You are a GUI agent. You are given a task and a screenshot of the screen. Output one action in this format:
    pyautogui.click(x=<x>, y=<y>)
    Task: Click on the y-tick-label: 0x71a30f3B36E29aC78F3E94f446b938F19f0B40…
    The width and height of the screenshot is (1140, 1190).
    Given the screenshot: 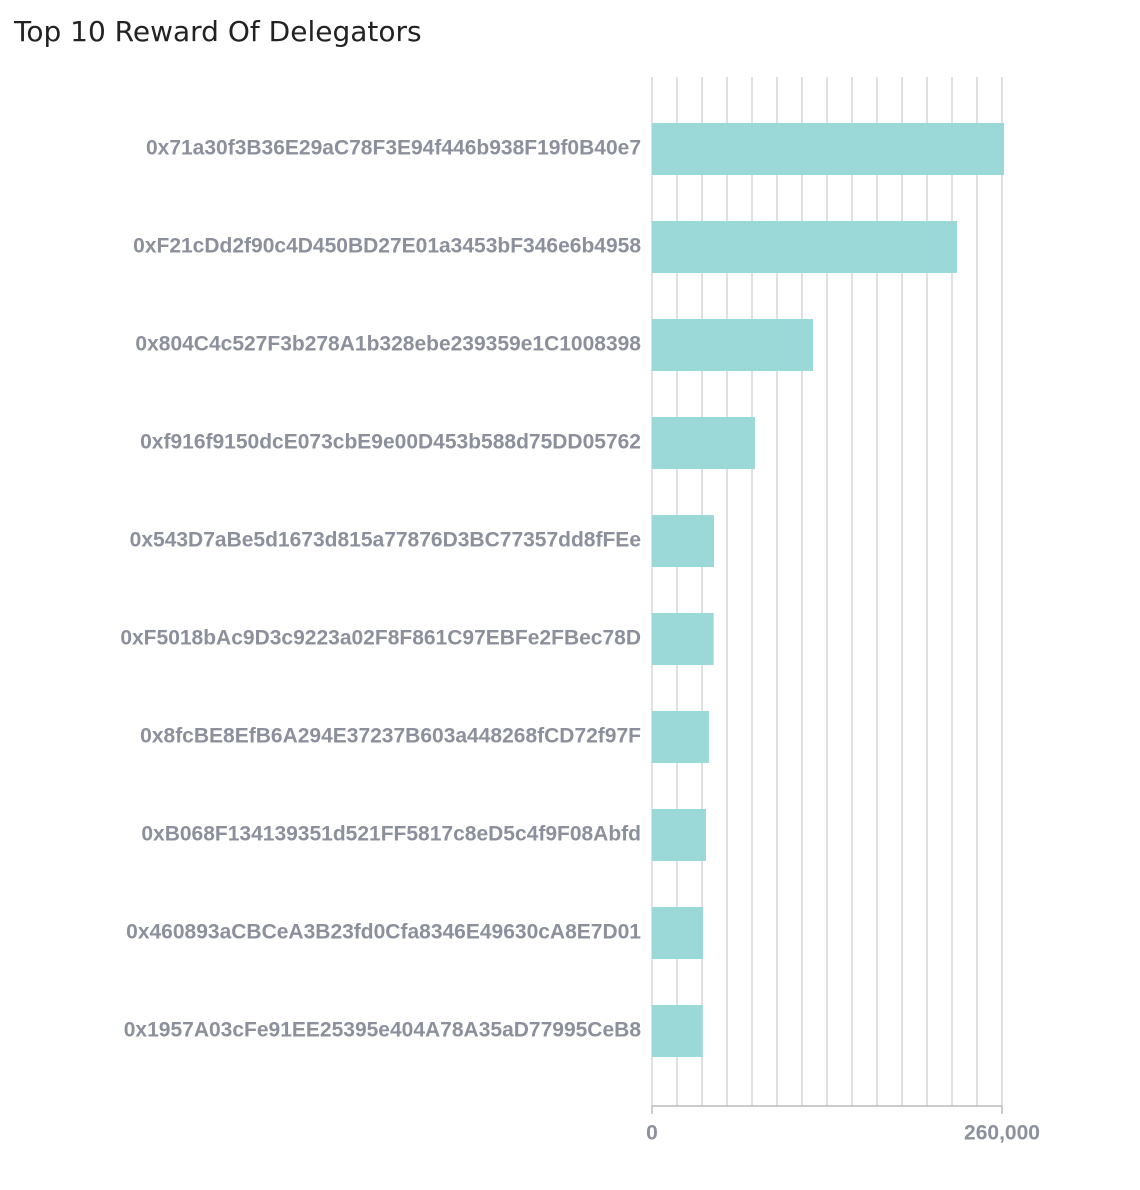 What is the action you would take?
    pyautogui.click(x=393, y=148)
    